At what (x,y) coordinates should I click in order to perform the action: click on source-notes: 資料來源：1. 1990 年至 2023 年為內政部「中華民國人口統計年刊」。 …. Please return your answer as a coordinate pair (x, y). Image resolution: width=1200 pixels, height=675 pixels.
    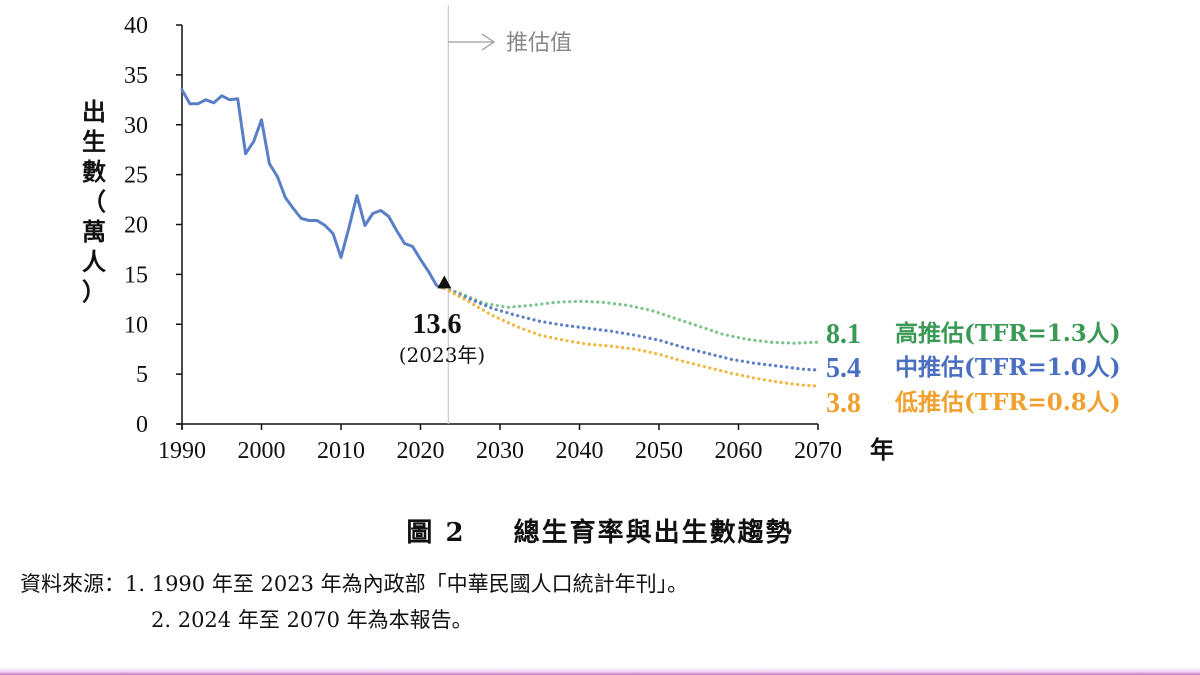
    Looking at the image, I should click on (354, 602).